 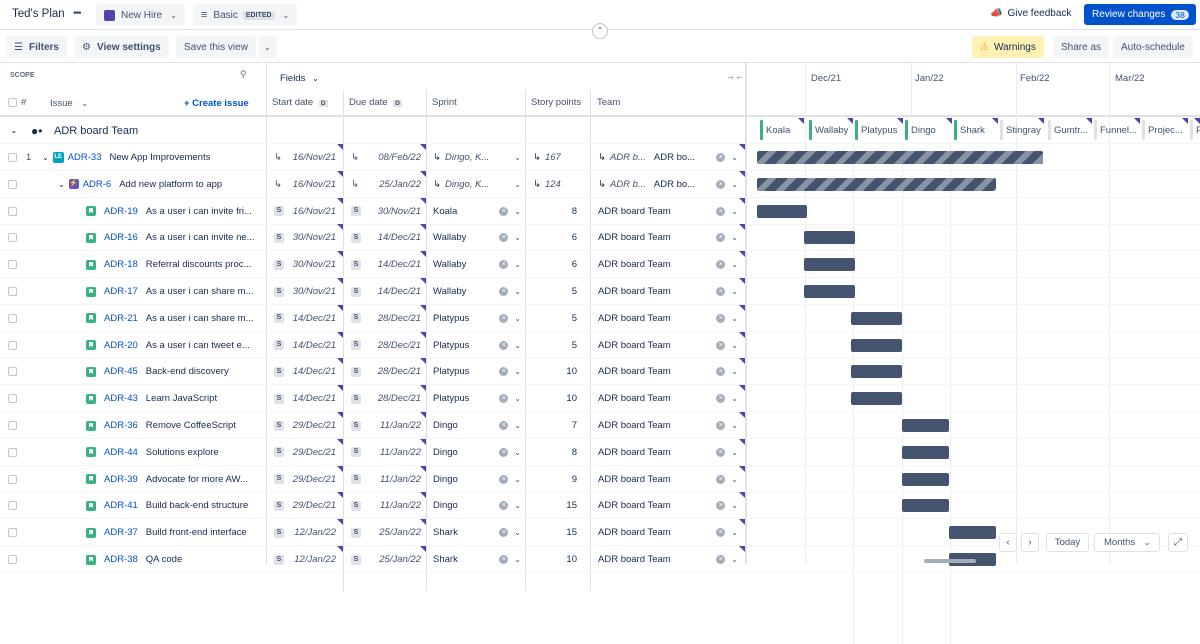 I want to click on share-as-button: Share as, so click(x=1081, y=47).